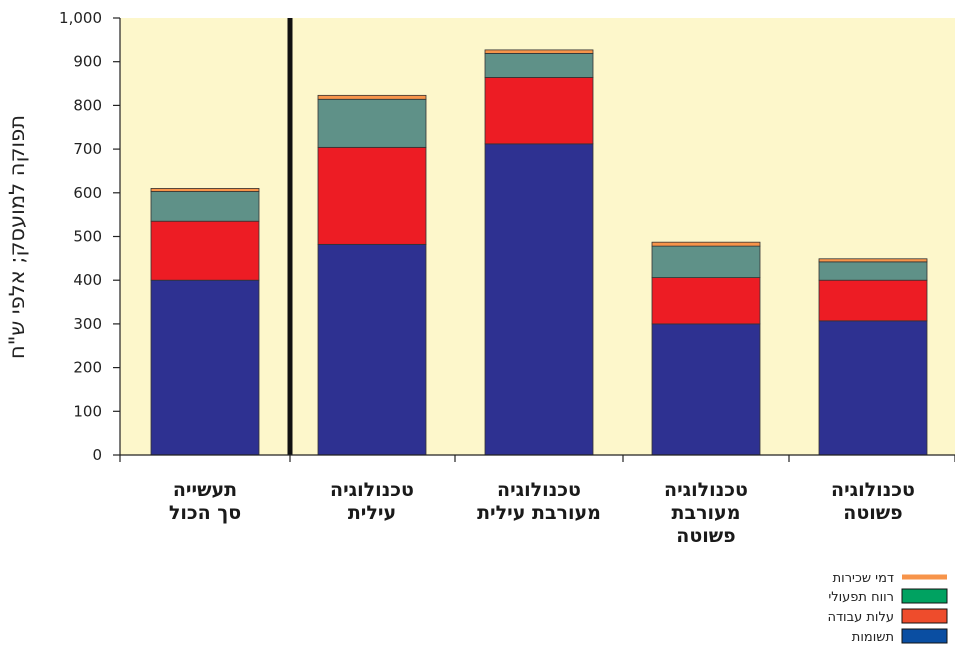 The height and width of the screenshot is (647, 955). What do you see at coordinates (87, 324) in the screenshot?
I see `y-tick-label: 300` at bounding box center [87, 324].